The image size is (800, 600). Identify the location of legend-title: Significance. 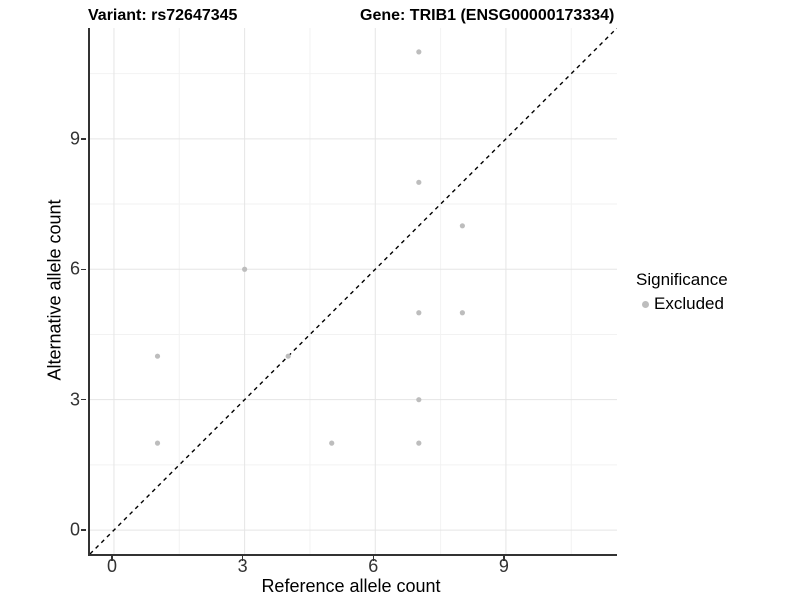
(682, 279).